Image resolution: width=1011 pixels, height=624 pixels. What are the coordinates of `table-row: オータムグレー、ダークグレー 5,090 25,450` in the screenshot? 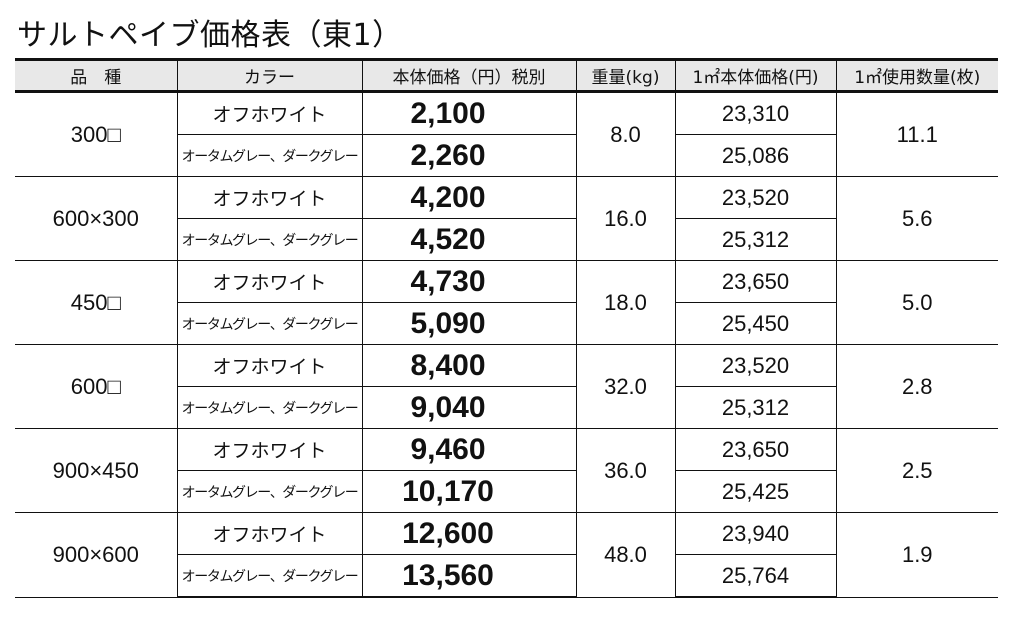 It's located at (506, 323).